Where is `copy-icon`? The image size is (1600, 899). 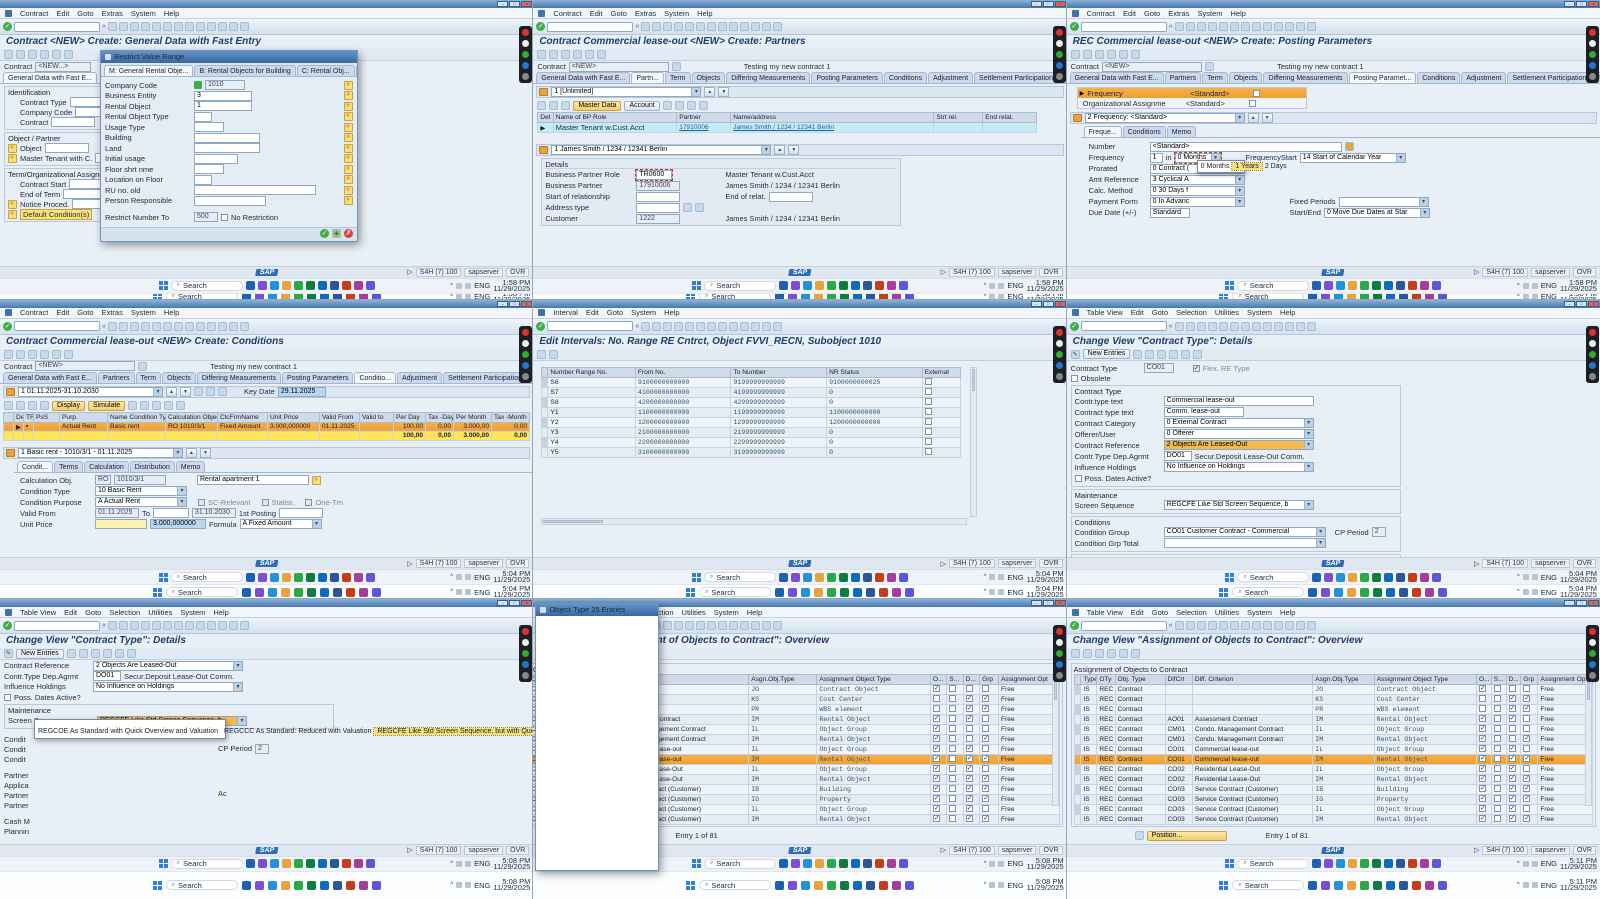 copy-icon is located at coordinates (71, 654).